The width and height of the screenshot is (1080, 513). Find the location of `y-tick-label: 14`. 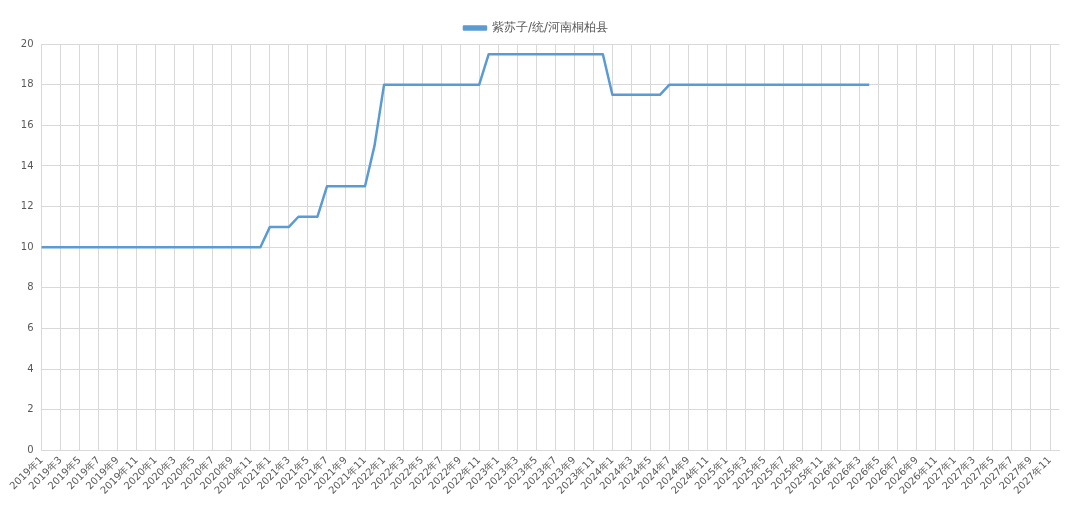

y-tick-label: 14 is located at coordinates (27, 165).